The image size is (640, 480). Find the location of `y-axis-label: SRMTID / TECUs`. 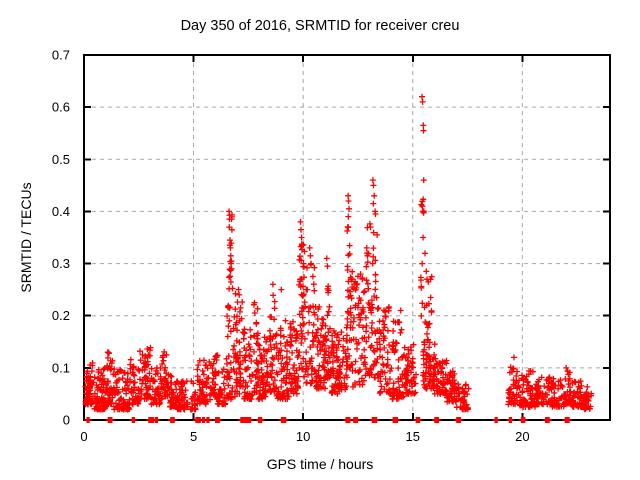

y-axis-label: SRMTID / TECUs is located at coordinates (26, 237).